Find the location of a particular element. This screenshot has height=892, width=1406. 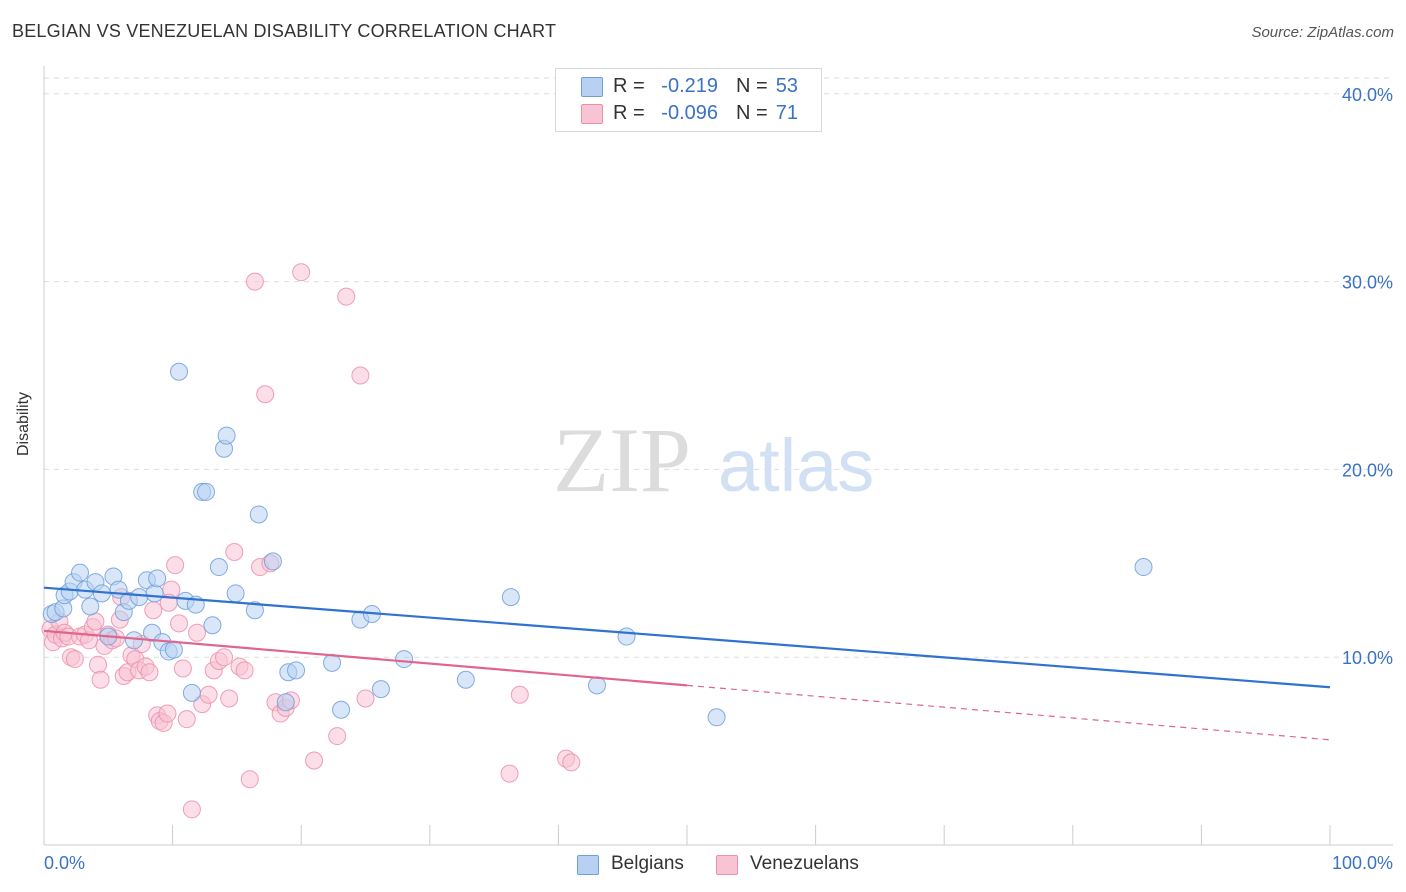

r-value: -0.219 is located at coordinates (689, 86).